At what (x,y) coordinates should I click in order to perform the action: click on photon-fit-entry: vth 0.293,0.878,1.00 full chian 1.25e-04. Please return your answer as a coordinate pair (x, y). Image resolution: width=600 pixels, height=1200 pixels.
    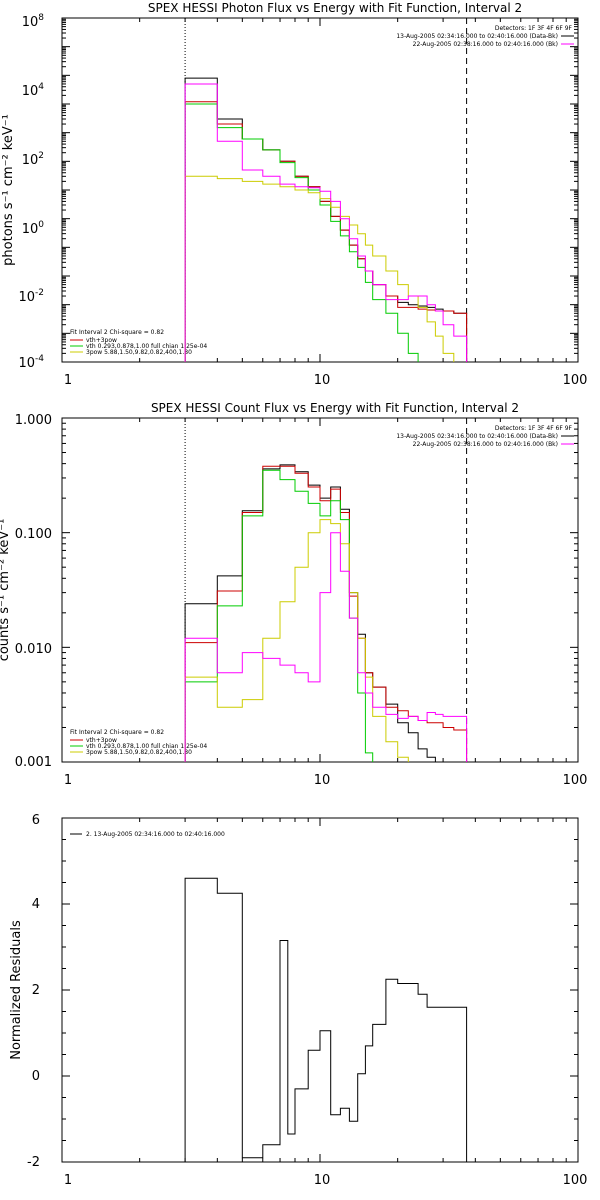
    Looking at the image, I should click on (146, 346).